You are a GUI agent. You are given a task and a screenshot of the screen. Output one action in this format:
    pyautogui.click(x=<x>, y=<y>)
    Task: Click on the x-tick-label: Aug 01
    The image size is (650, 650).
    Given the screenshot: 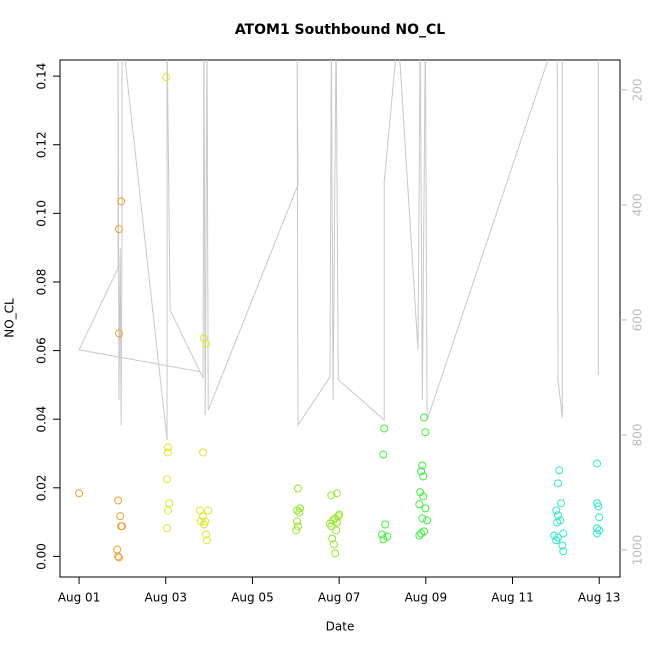 What is the action you would take?
    pyautogui.click(x=79, y=598)
    